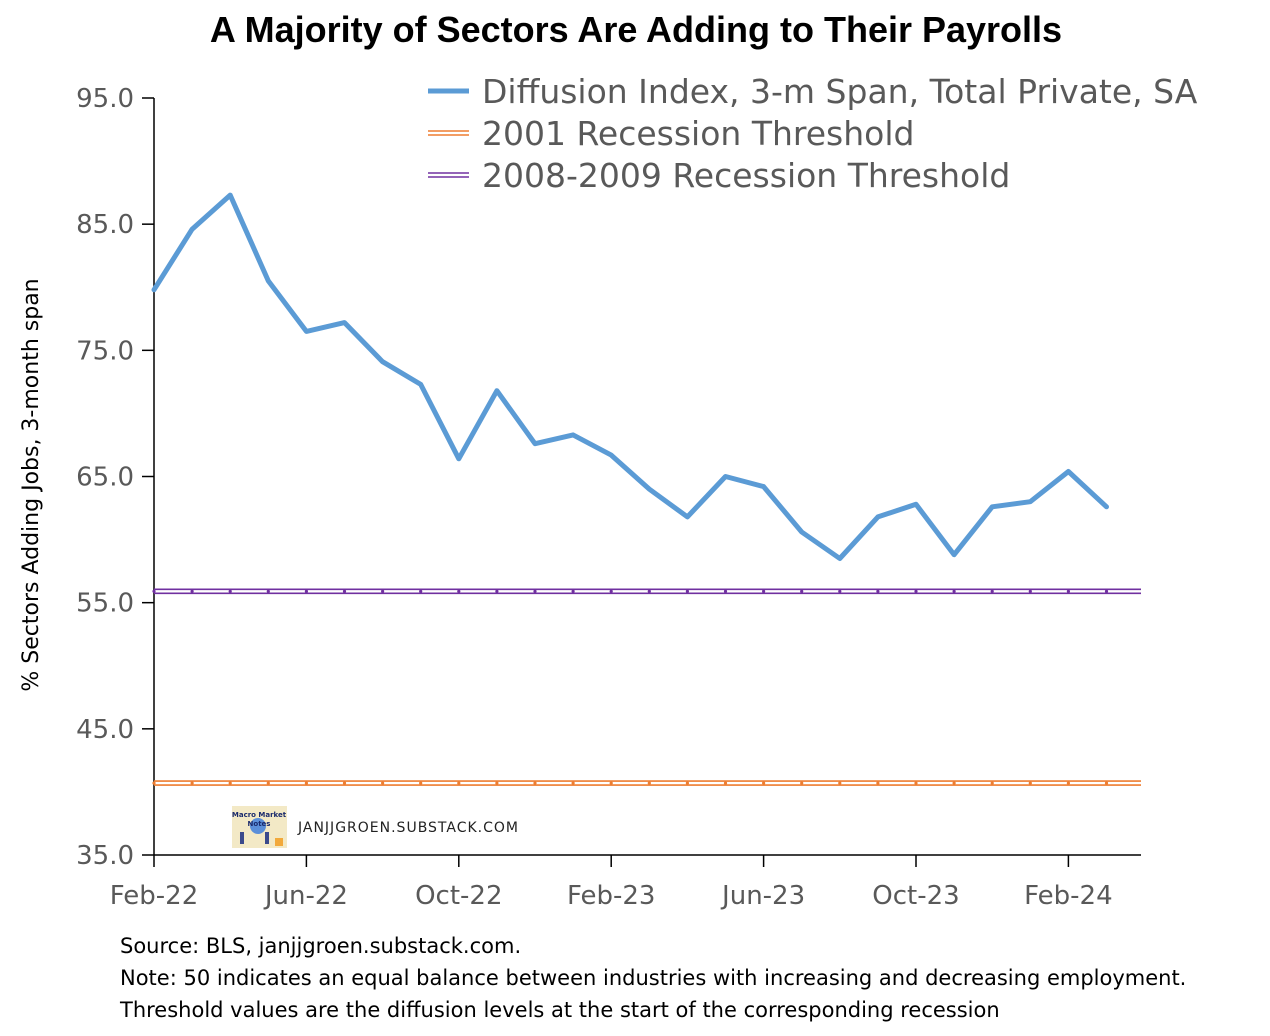 Image resolution: width=1270 pixels, height=1036 pixels. I want to click on logo-text-2: Notes, so click(259, 824).